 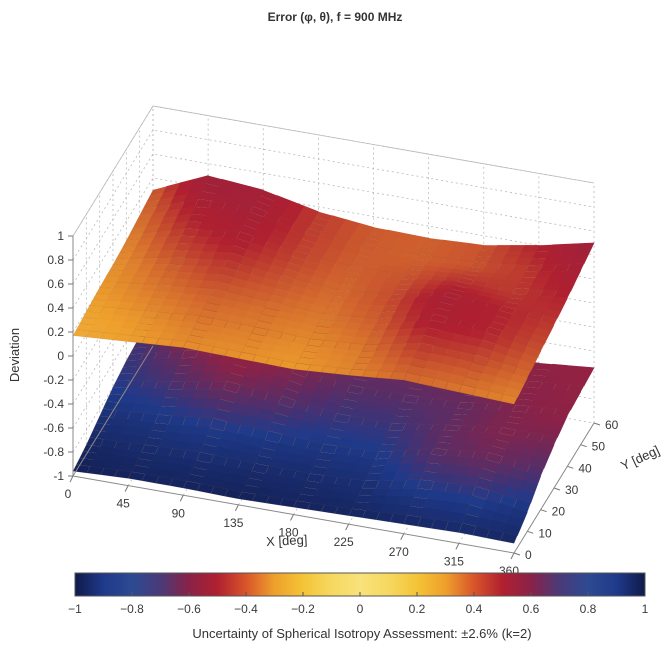 What do you see at coordinates (58, 476) in the screenshot?
I see `z-tick-label: -1` at bounding box center [58, 476].